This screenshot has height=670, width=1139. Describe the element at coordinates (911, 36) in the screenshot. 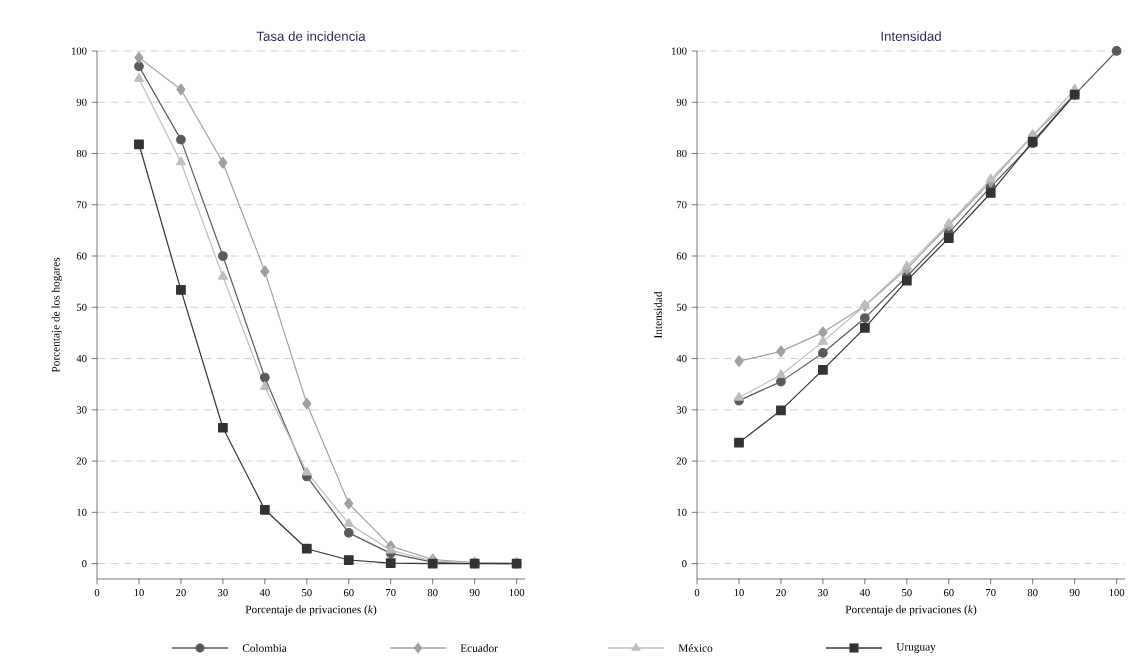

I see `chart-title: Intensidad` at that location.